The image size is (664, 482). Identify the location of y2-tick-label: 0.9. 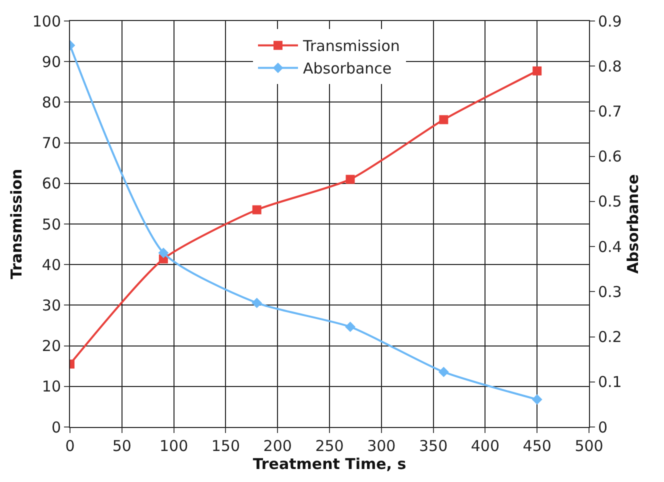
(610, 21).